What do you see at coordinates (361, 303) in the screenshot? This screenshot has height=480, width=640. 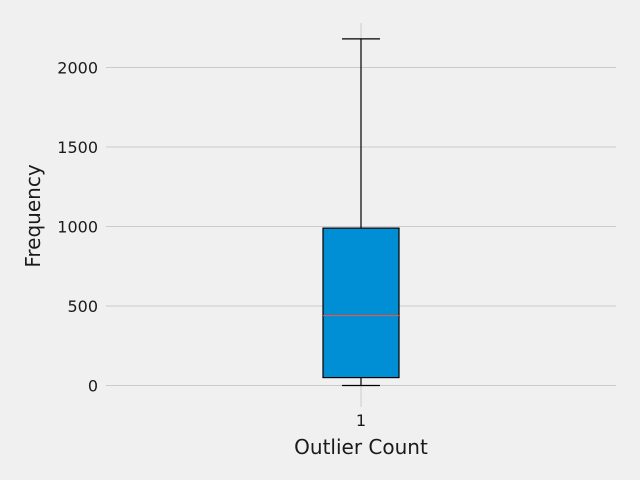 I see `box-iqr` at bounding box center [361, 303].